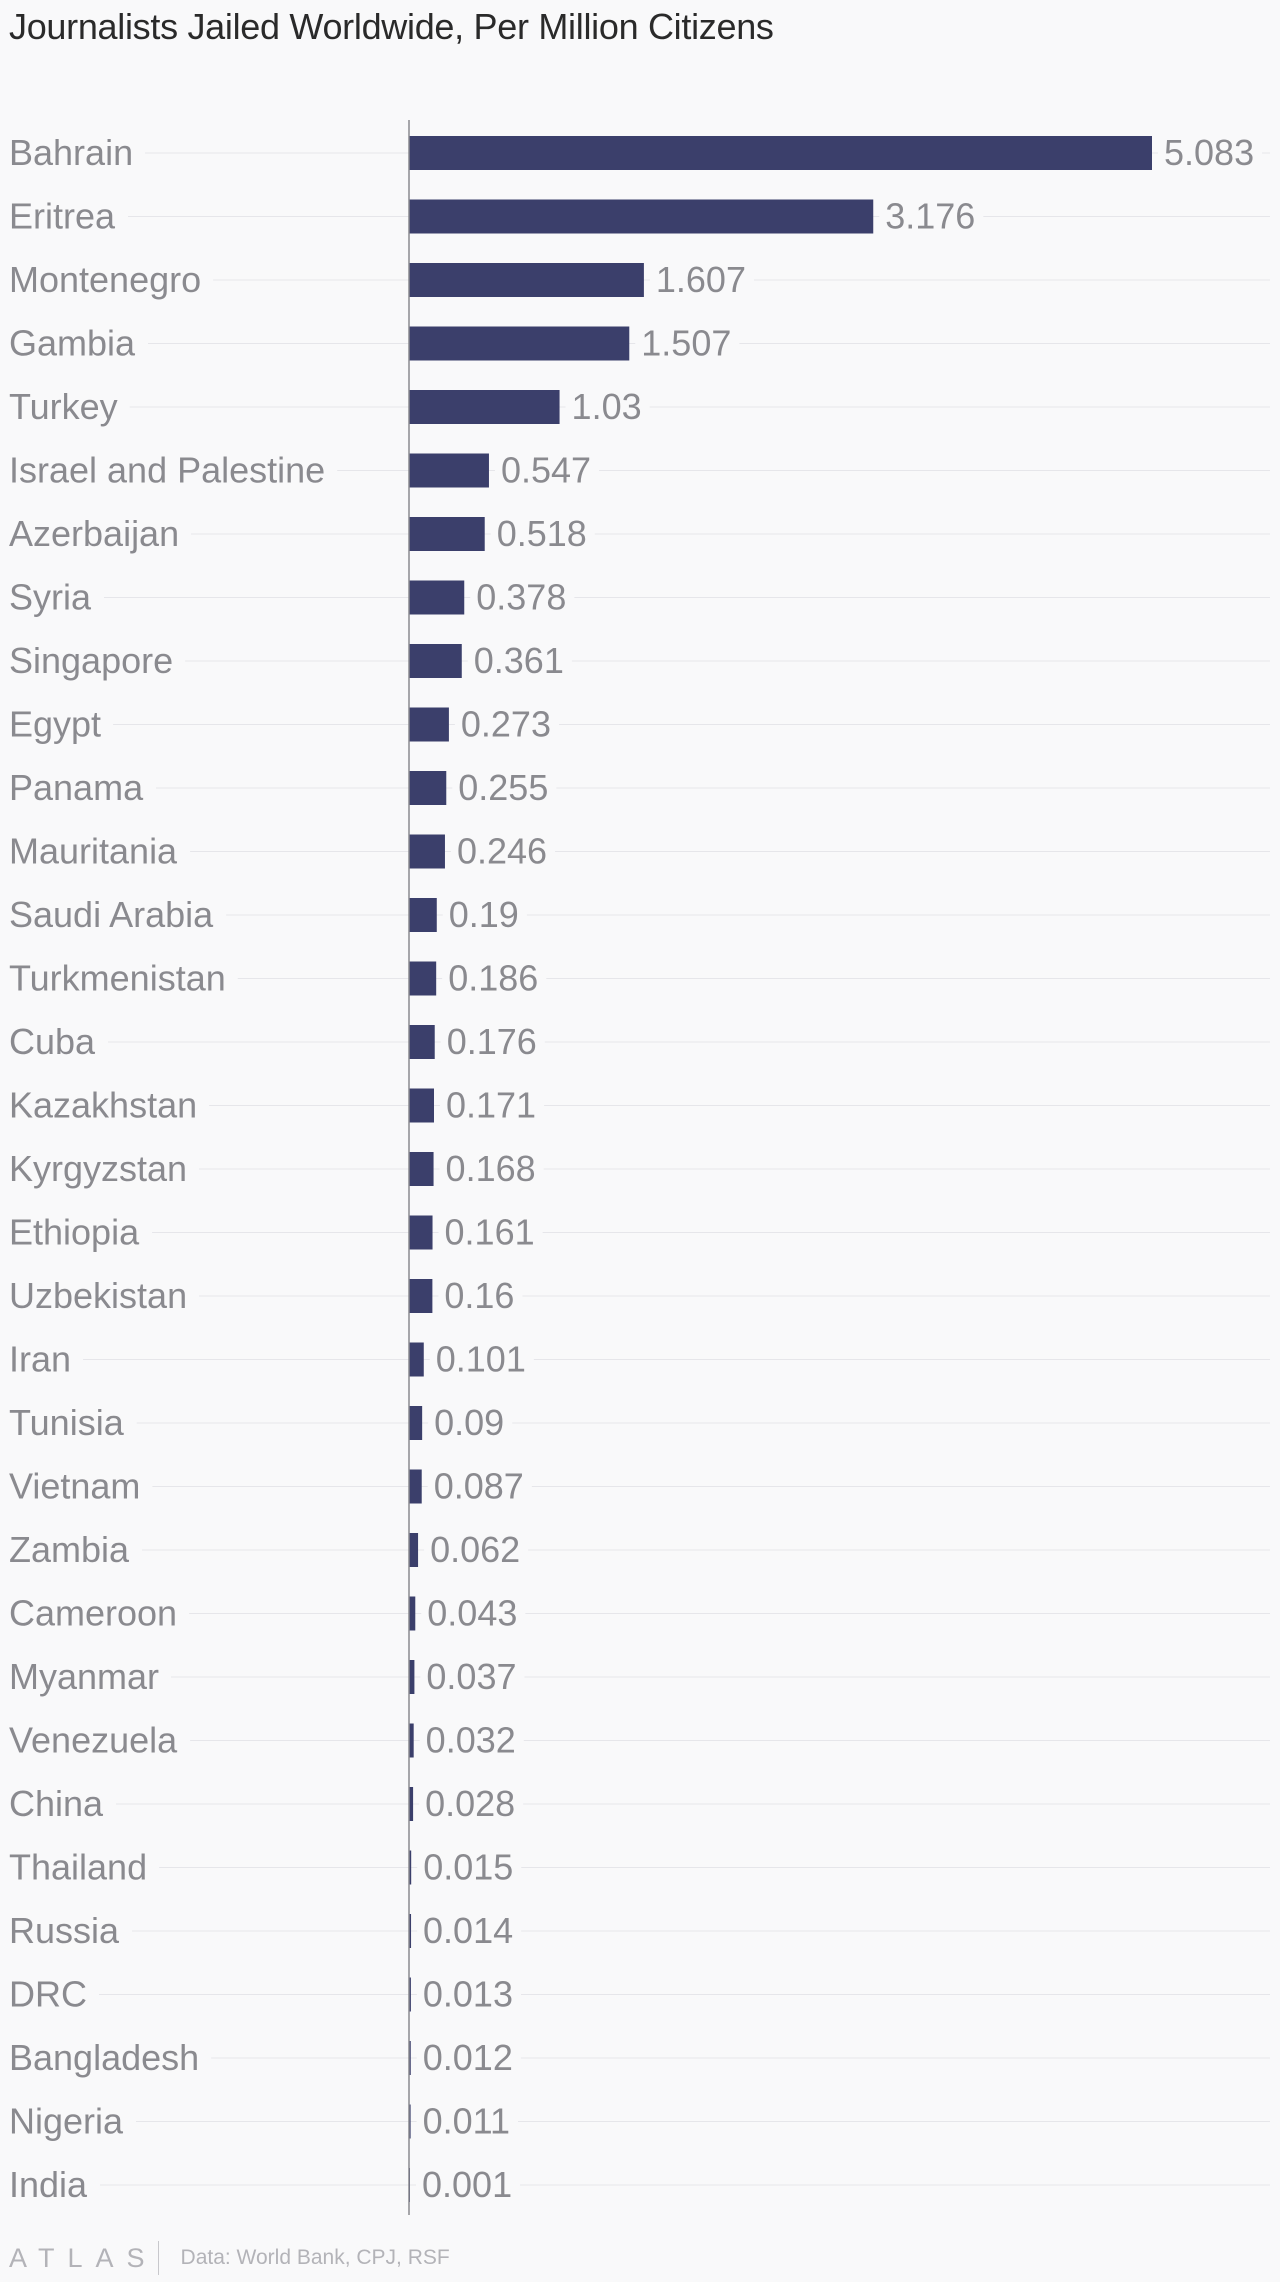 The width and height of the screenshot is (1280, 2282). Describe the element at coordinates (479, 1295) in the screenshot. I see `value-label-uzbekistan: 0.16` at that location.